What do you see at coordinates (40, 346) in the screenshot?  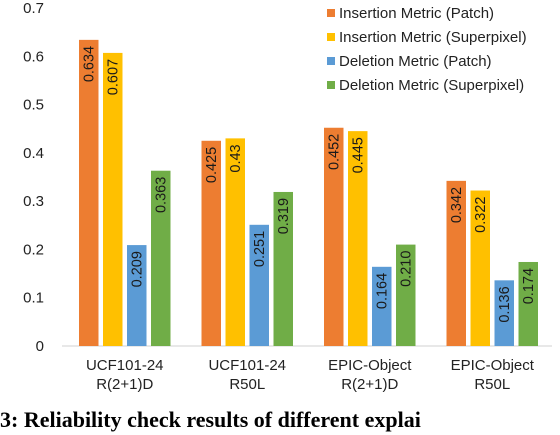 I see `y-tick-label: 0` at bounding box center [40, 346].